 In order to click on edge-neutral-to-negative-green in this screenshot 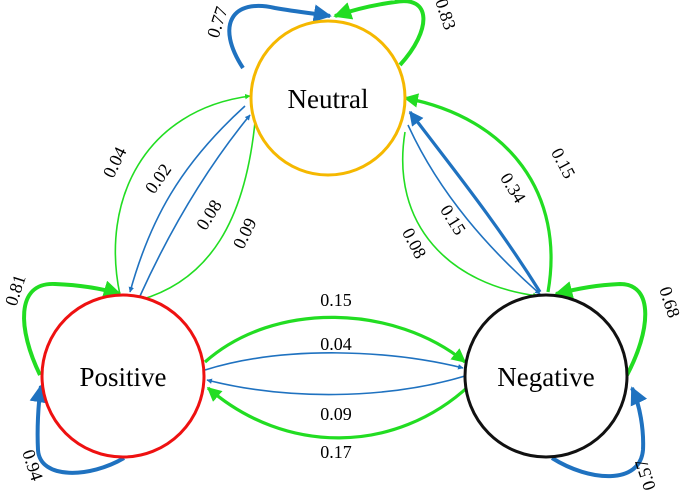, I will do `click(470, 215)`.